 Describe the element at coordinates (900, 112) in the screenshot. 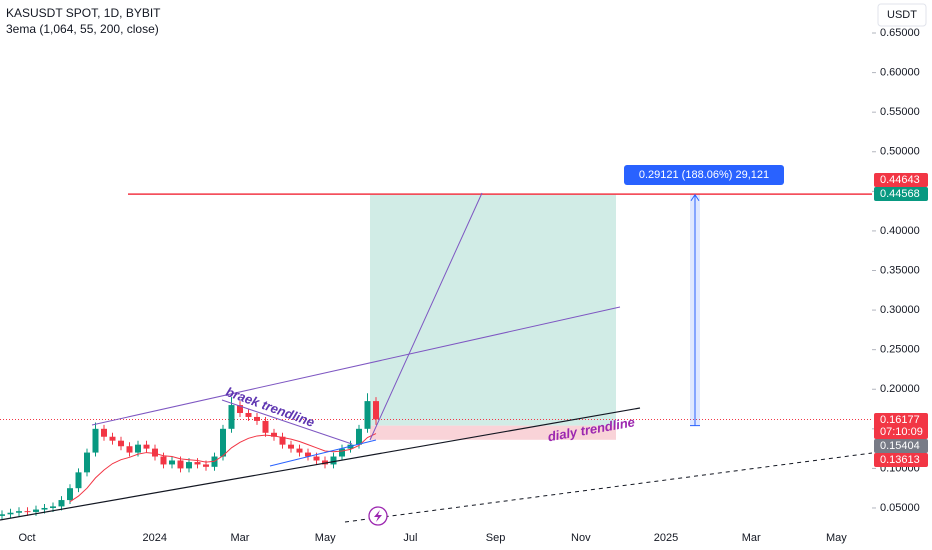

I see `y-tick-label: 0.55000` at that location.